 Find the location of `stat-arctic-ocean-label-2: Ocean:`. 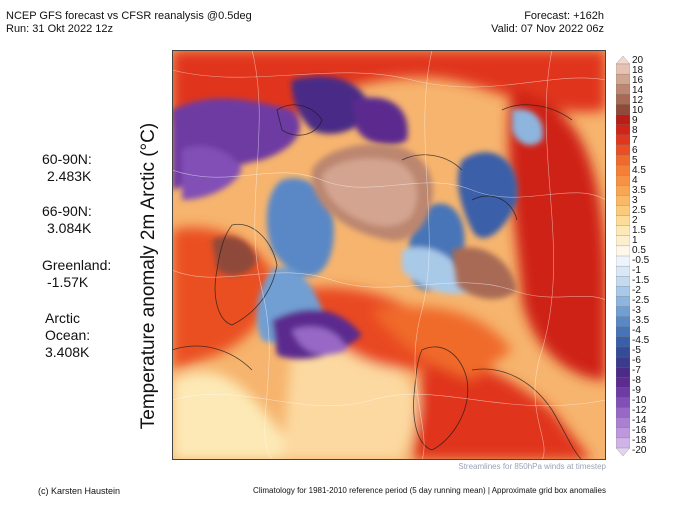

stat-arctic-ocean-label-2: Ocean: is located at coordinates (68, 335).